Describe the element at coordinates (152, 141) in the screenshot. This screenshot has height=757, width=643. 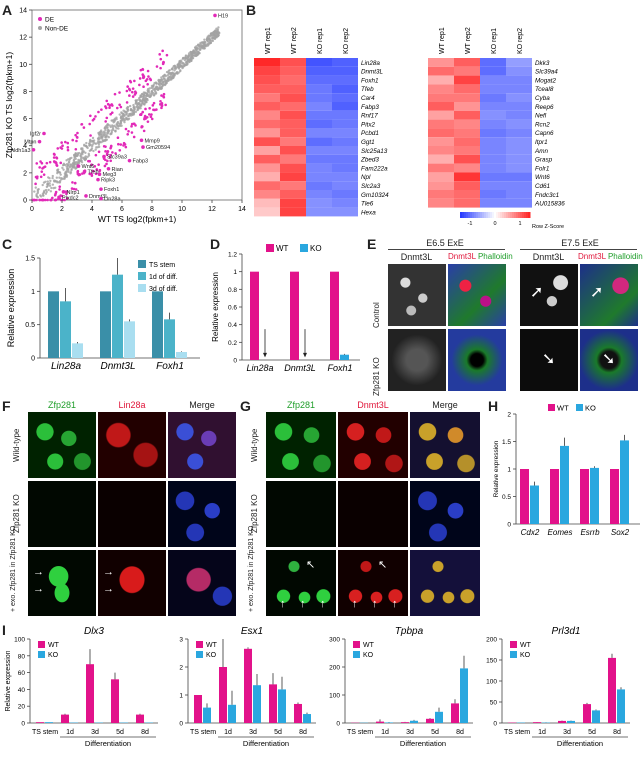
I see `point-label: Mmp9` at that location.